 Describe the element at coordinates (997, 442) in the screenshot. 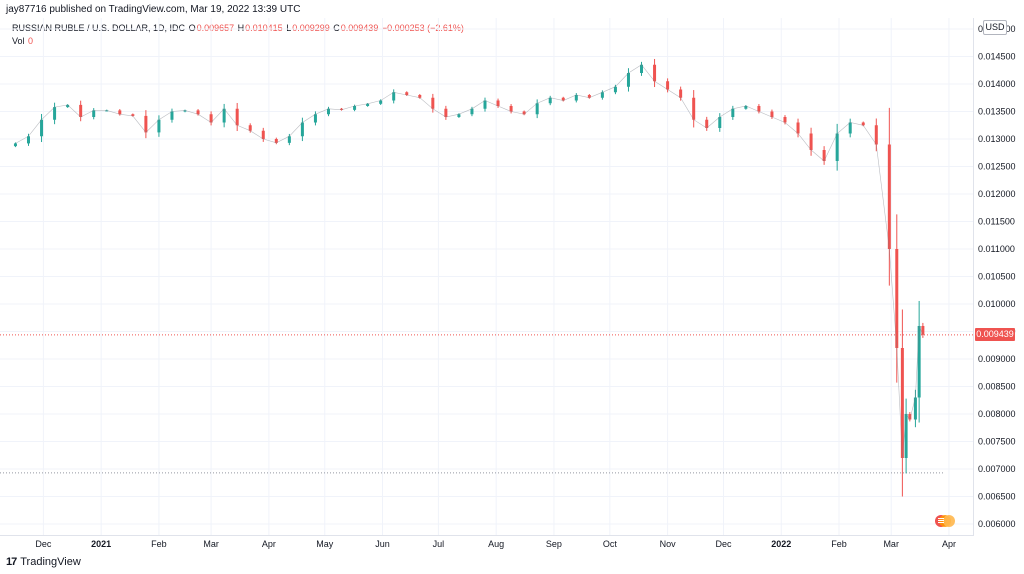

I see `y-tick-label: 0.007500` at that location.